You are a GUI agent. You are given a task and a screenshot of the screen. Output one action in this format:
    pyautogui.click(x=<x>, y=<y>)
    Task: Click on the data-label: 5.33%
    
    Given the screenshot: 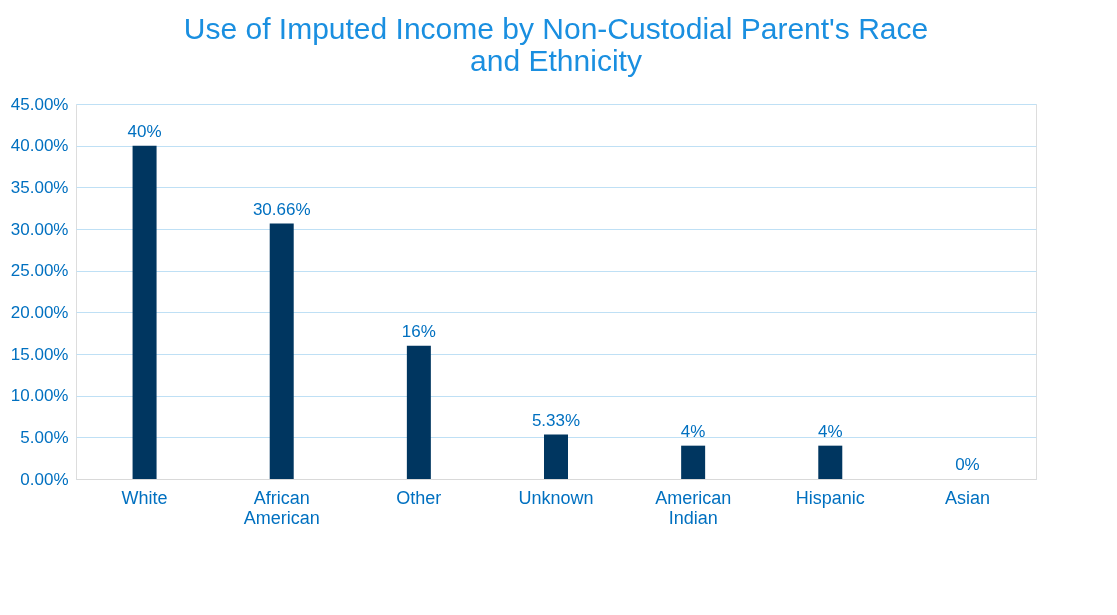 What is the action you would take?
    pyautogui.click(x=556, y=420)
    